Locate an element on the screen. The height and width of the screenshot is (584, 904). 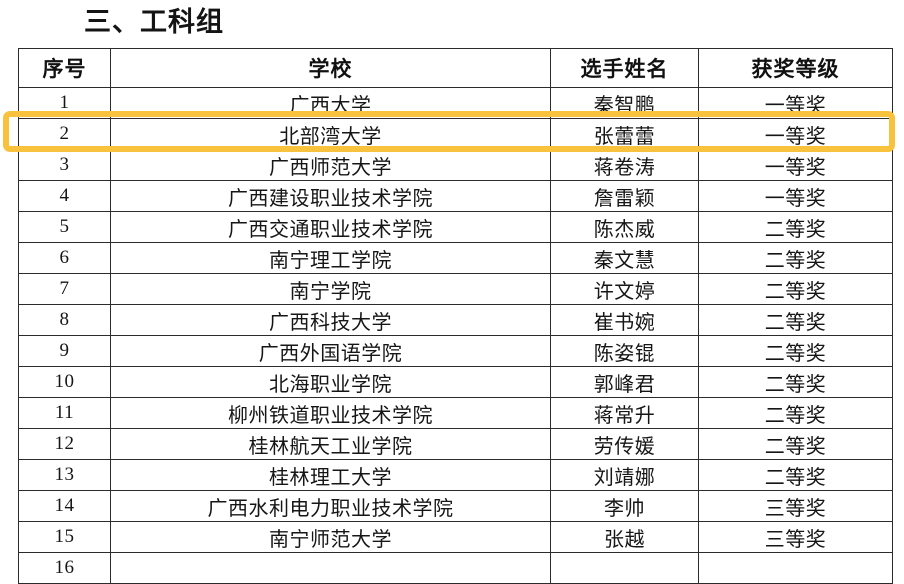
table-row: 13 桂林理工大学 刘靖娜 二等奖 is located at coordinates (455, 475).